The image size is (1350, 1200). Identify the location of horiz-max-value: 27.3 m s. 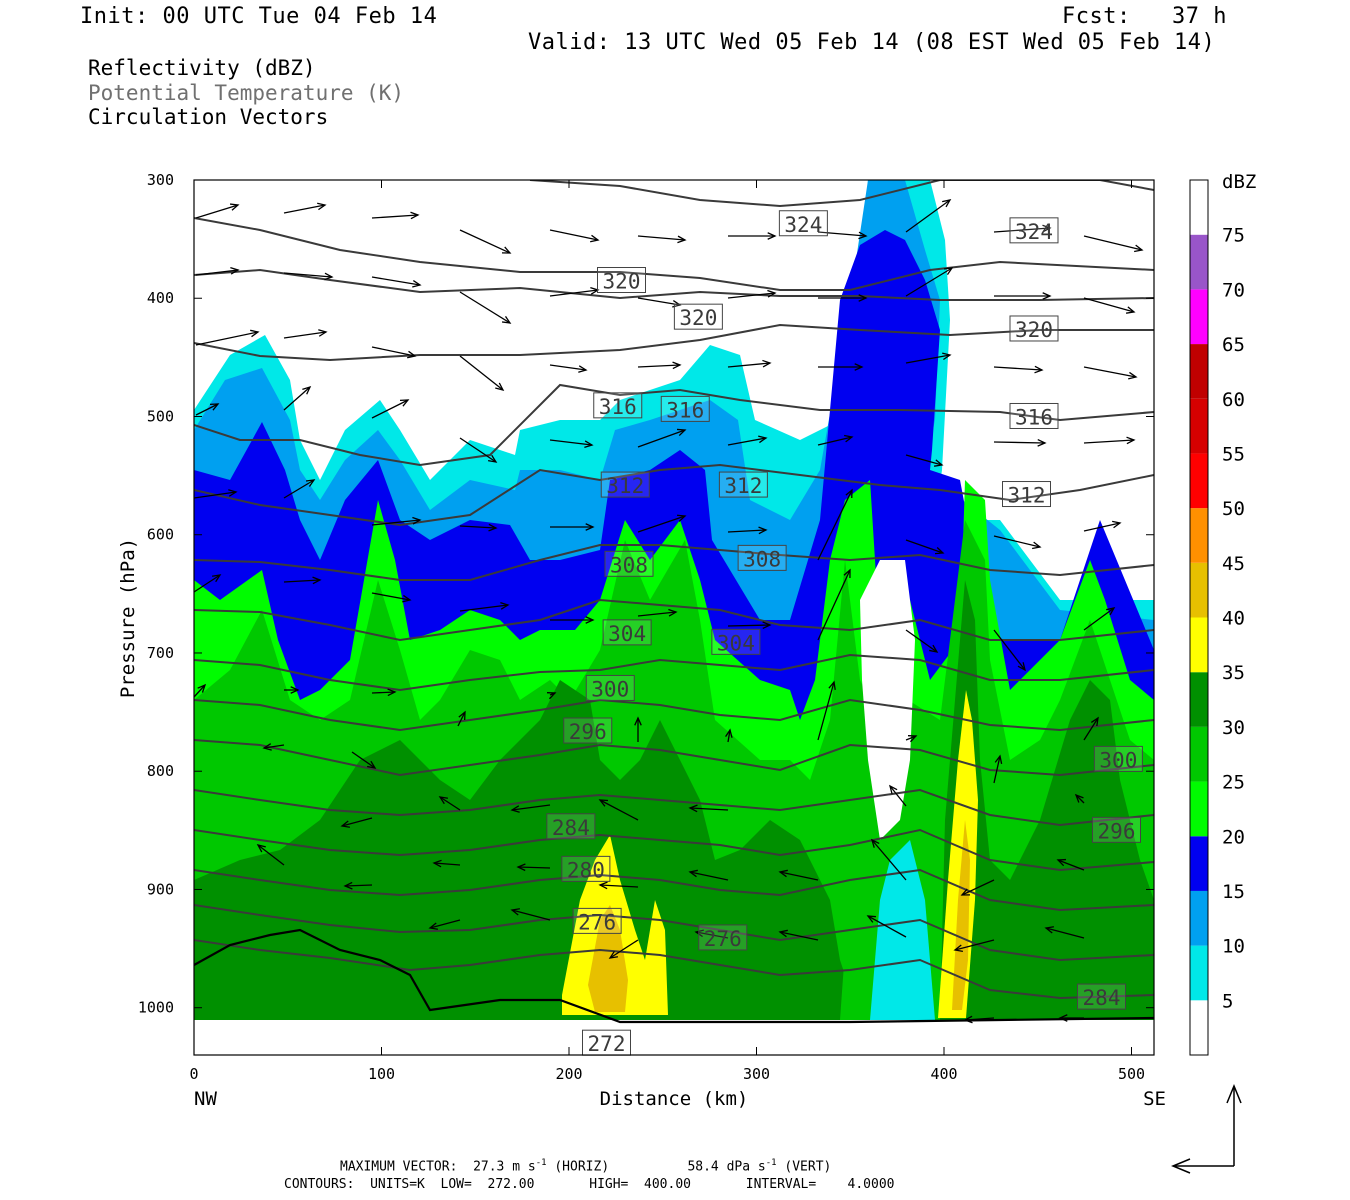
(504, 1167).